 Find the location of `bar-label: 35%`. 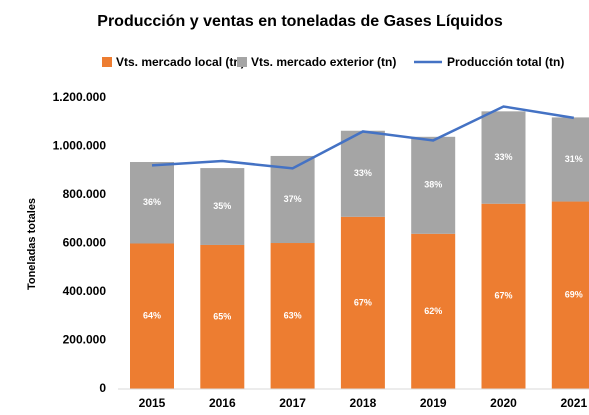

bar-label: 35% is located at coordinates (222, 206).